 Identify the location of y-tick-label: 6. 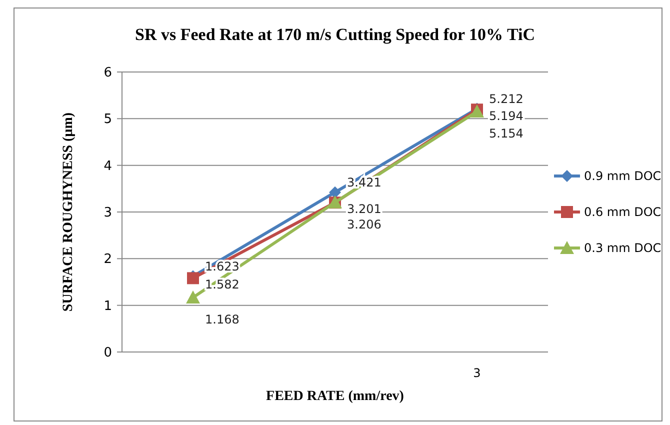
(108, 73).